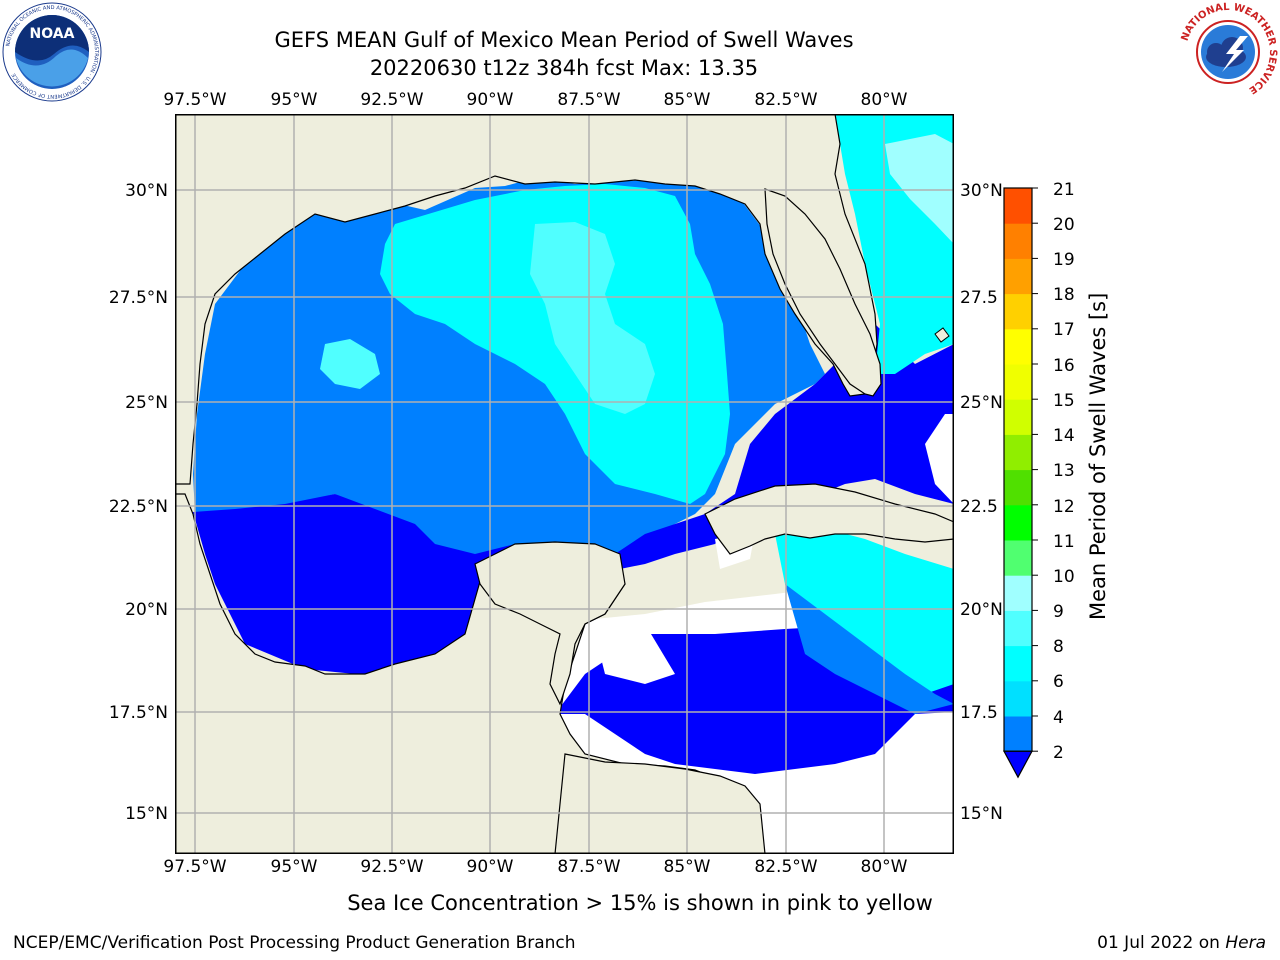 Image resolution: width=1280 pixels, height=960 pixels. Describe the element at coordinates (1058, 718) in the screenshot. I see `colorbar-tick-label: 4` at that location.